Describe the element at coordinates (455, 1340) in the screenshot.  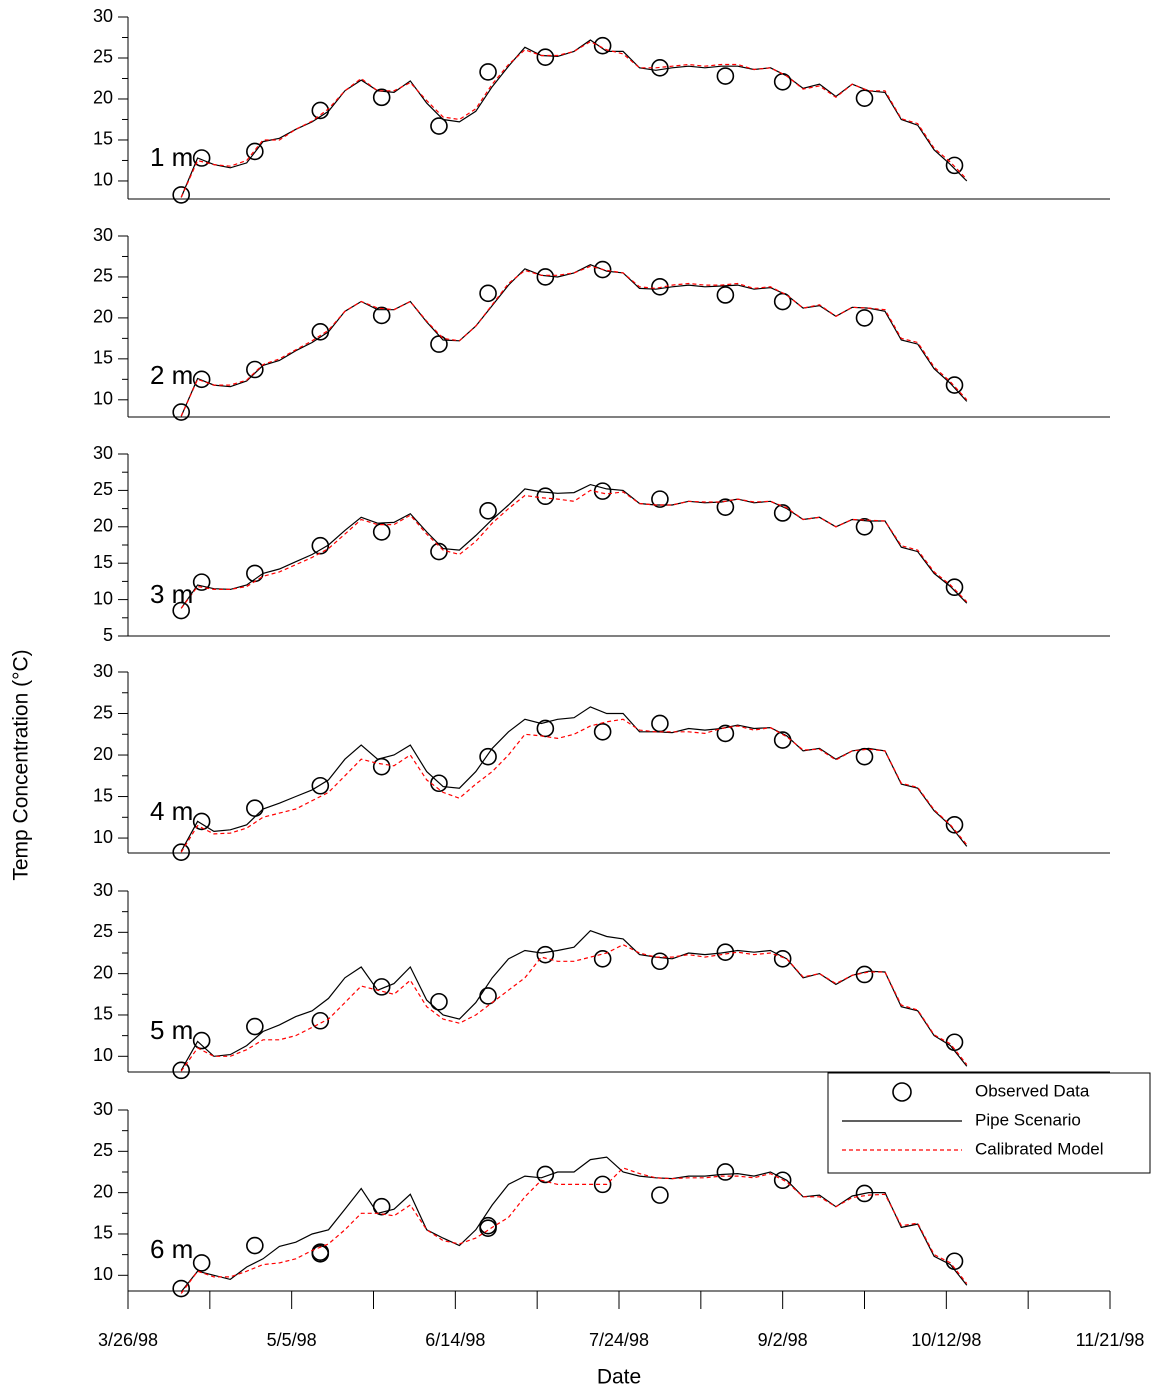
I see `x-tick-label: 6/14/98` at that location.